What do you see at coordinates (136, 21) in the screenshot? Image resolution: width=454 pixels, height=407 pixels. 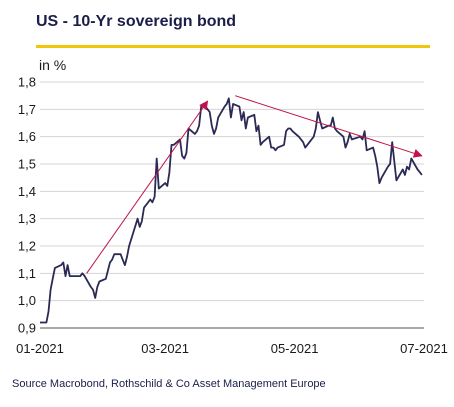 I see `chart-title: US - 10-Yr sovereign bond` at bounding box center [136, 21].